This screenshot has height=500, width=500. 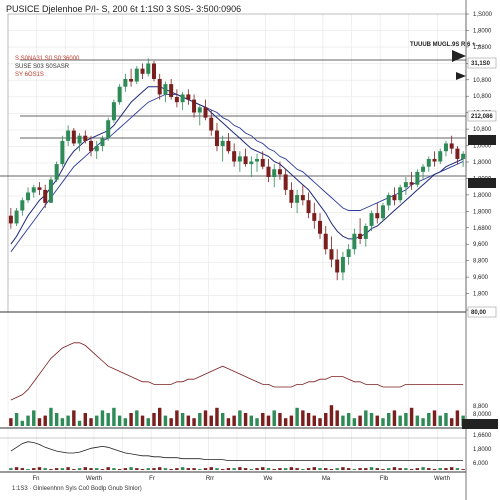 I want to click on volume-bars, so click(x=237, y=415).